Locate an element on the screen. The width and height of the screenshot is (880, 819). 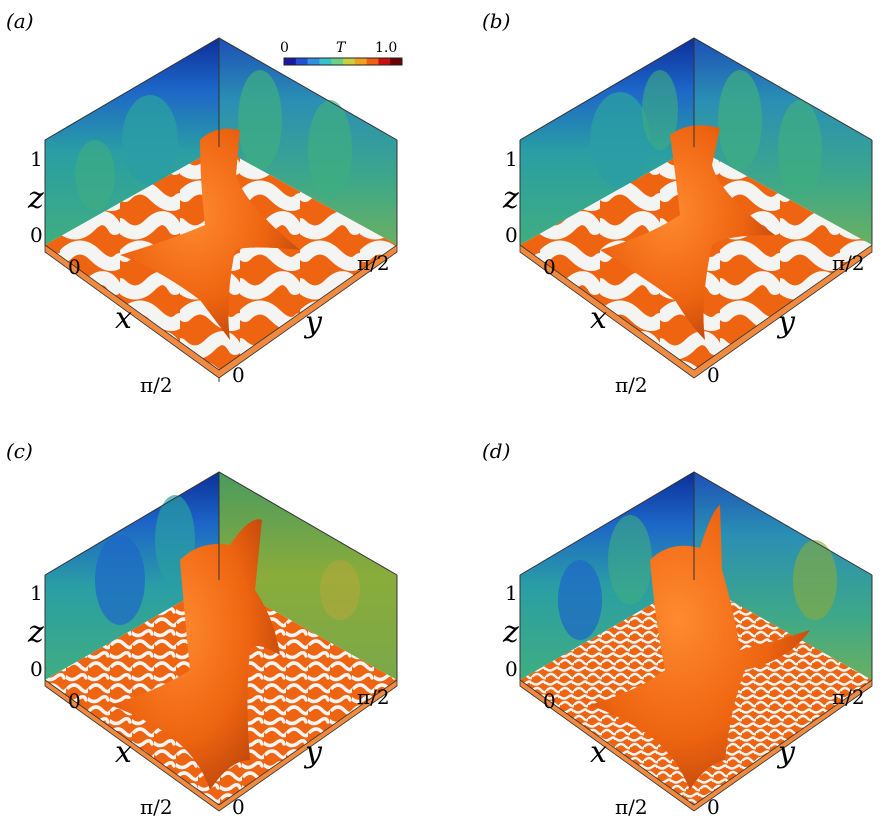
panel-label: (c) is located at coordinates (19, 451).